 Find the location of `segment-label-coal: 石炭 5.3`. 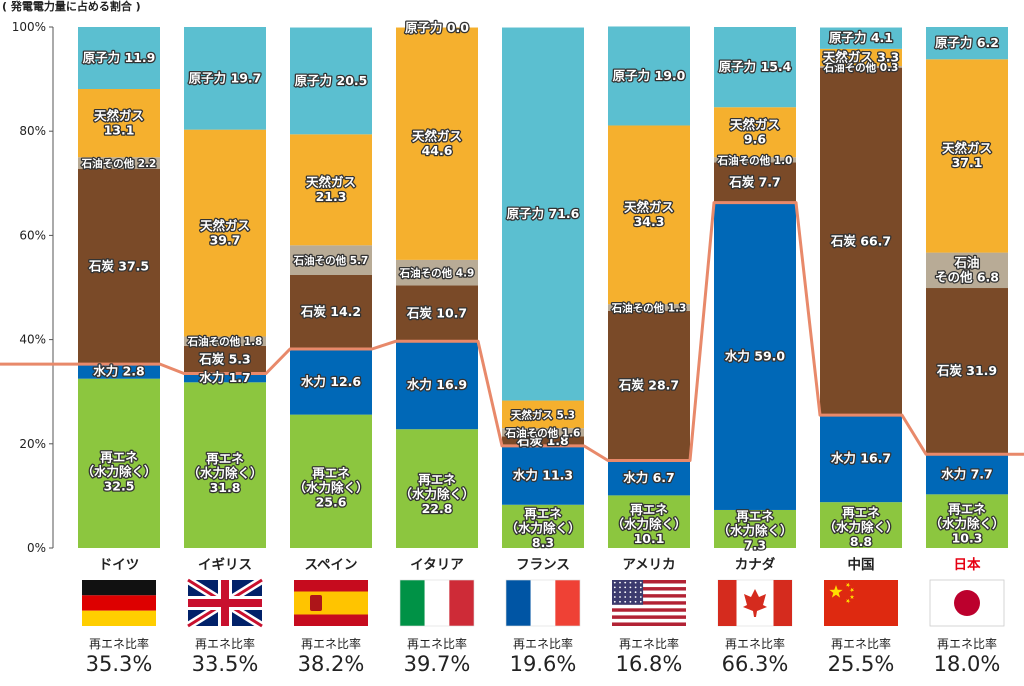

segment-label-coal: 石炭 5.3 is located at coordinates (224, 359).